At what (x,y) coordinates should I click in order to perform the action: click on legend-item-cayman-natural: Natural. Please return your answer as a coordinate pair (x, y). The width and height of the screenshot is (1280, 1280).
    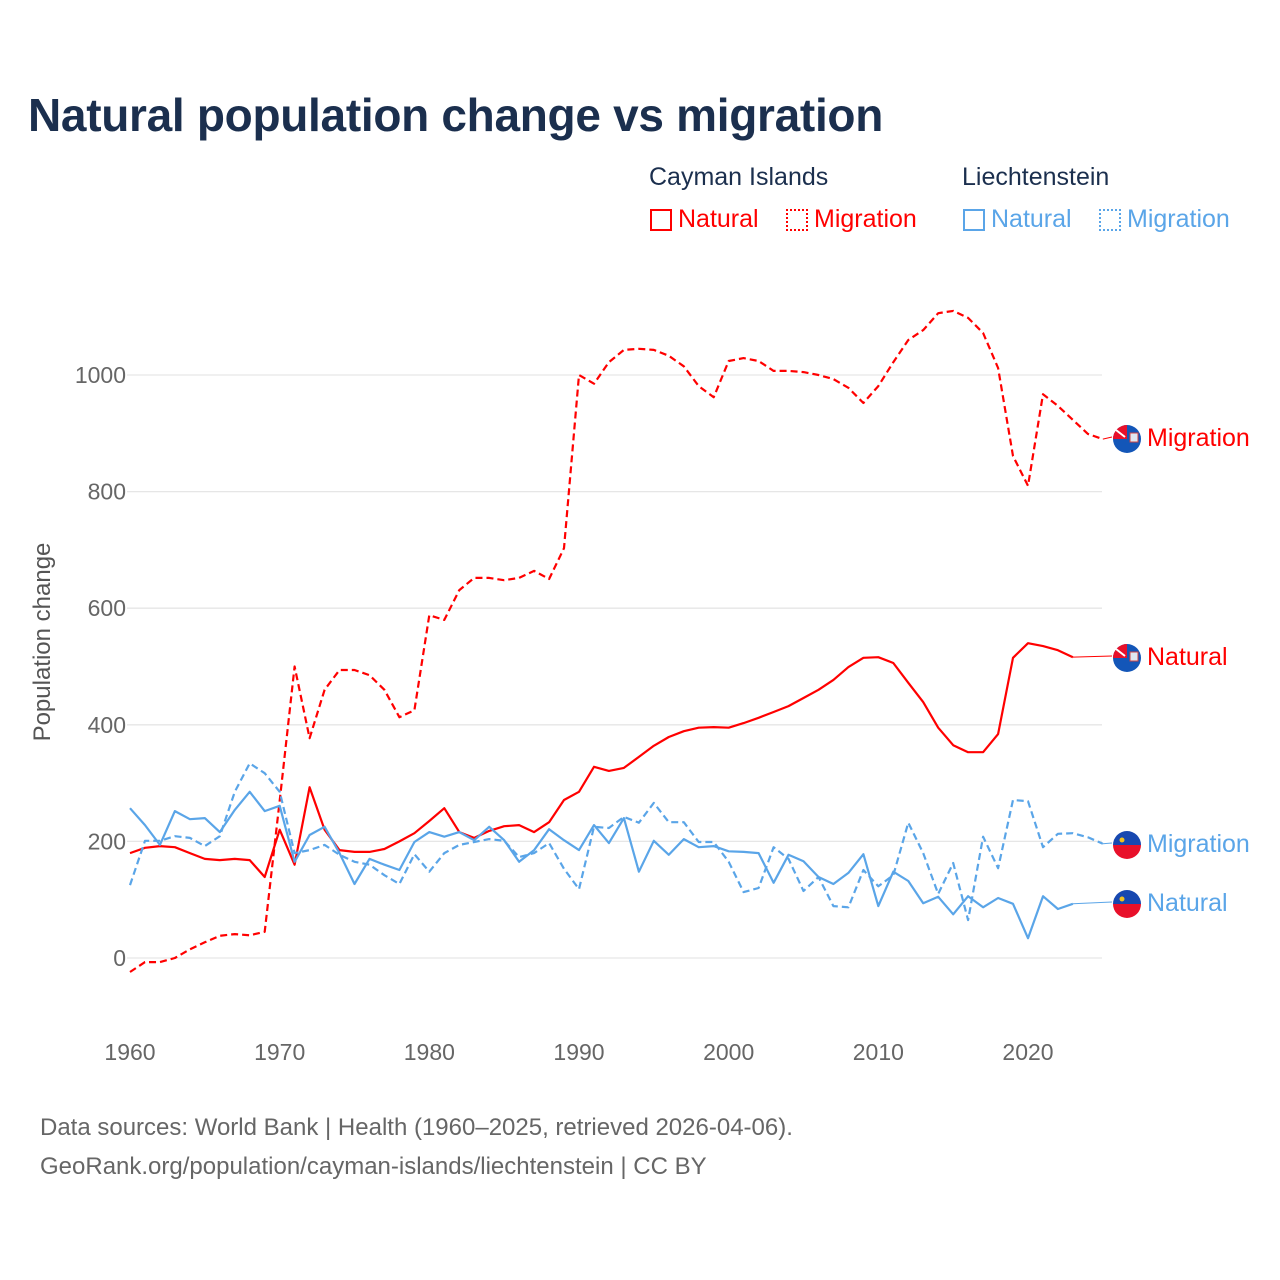
    Looking at the image, I should click on (704, 219).